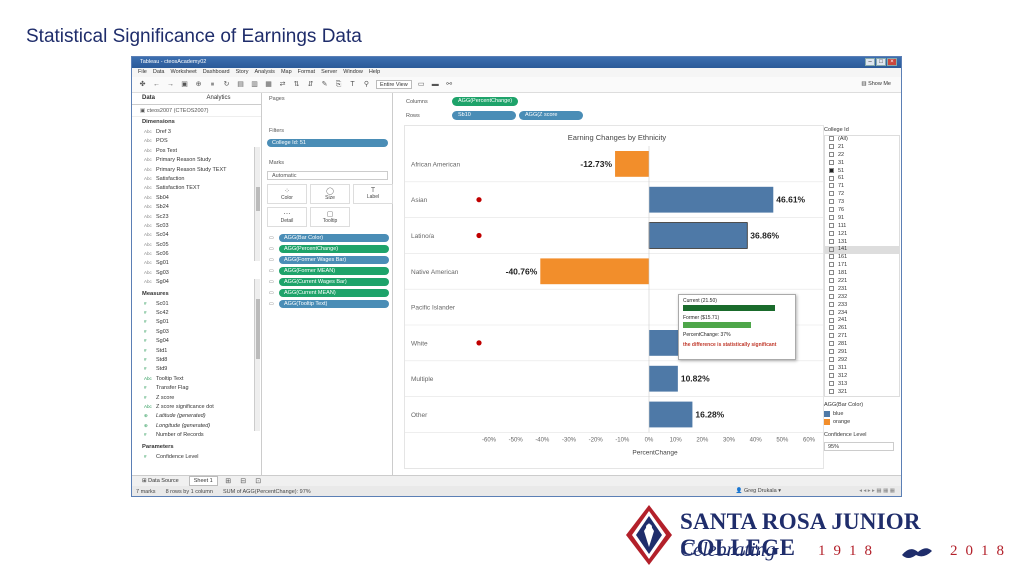 This screenshot has width=1024, height=576. Describe the element at coordinates (862, 353) in the screenshot. I see `college-filter-item: 291` at that location.